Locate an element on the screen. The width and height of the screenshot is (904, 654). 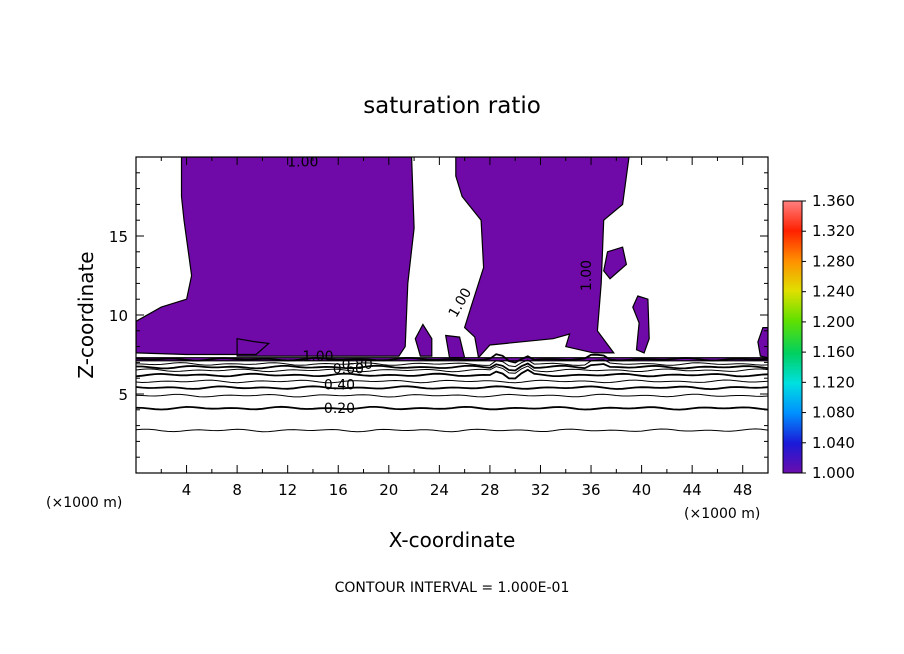
x-tick-label: 40 is located at coordinates (641, 490).